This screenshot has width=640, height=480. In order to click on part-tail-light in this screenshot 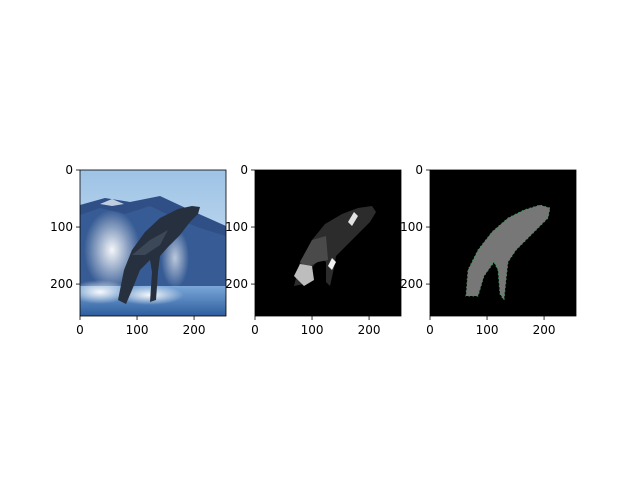, I will do `click(353, 219)`.